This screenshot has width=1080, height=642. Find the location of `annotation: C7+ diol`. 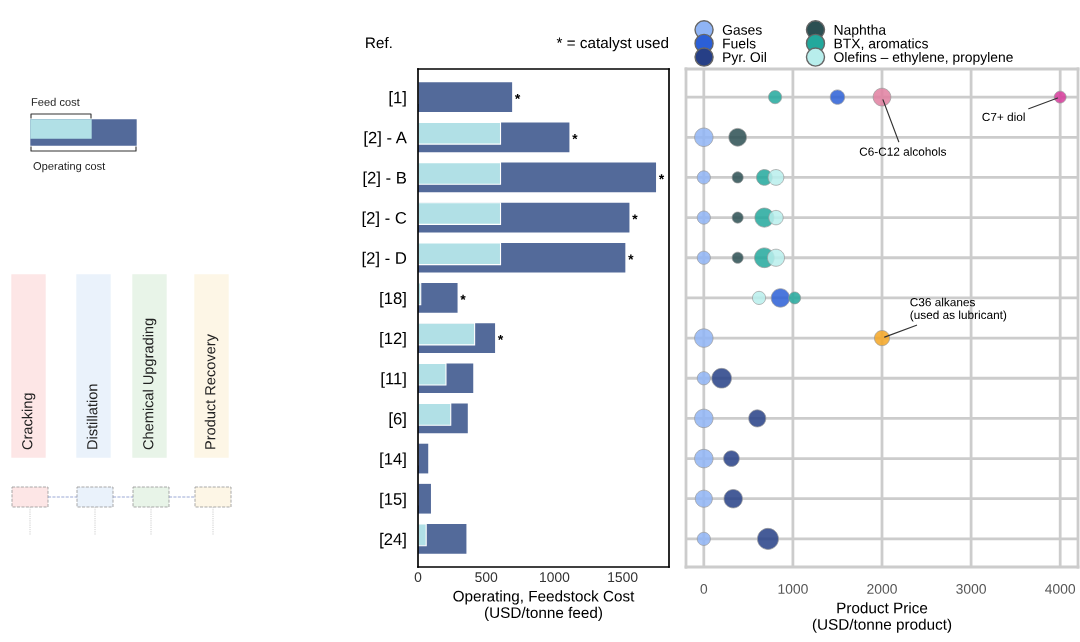

annotation: C7+ diol is located at coordinates (1003, 117).